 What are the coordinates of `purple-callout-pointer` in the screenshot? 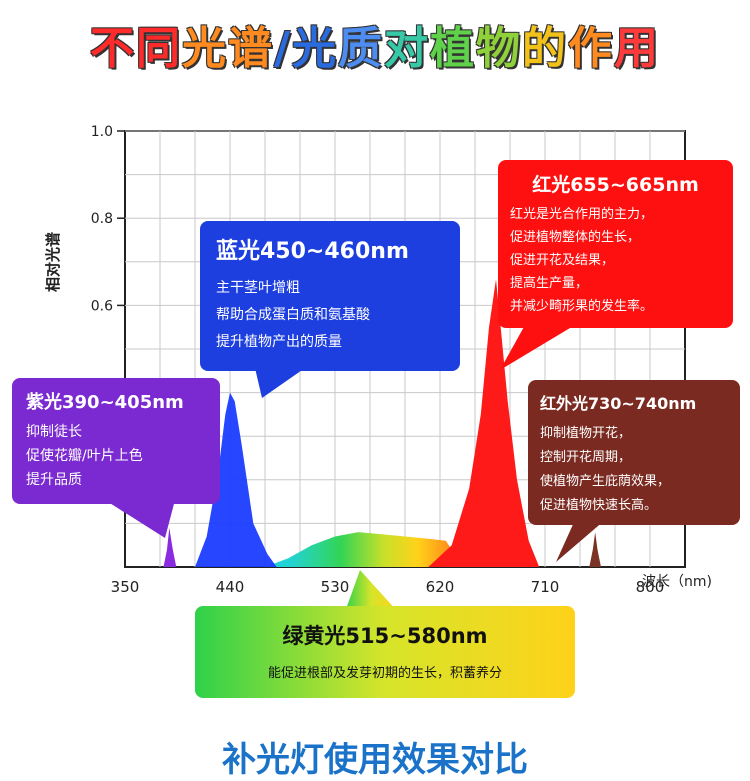 It's located at (140, 519).